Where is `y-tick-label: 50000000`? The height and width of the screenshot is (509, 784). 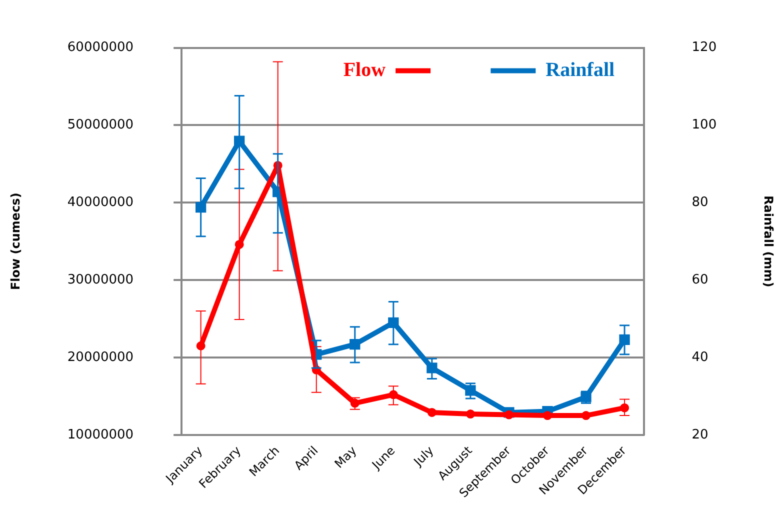
y-tick-label: 50000000 is located at coordinates (100, 125).